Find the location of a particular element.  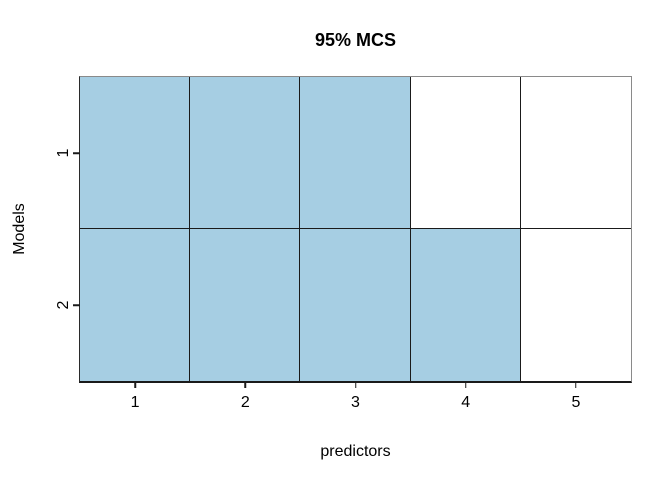

grid-cell-model1-predictor5 is located at coordinates (575, 153).